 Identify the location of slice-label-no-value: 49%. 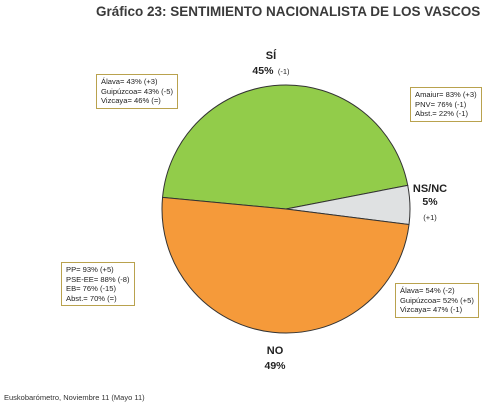
(275, 366).